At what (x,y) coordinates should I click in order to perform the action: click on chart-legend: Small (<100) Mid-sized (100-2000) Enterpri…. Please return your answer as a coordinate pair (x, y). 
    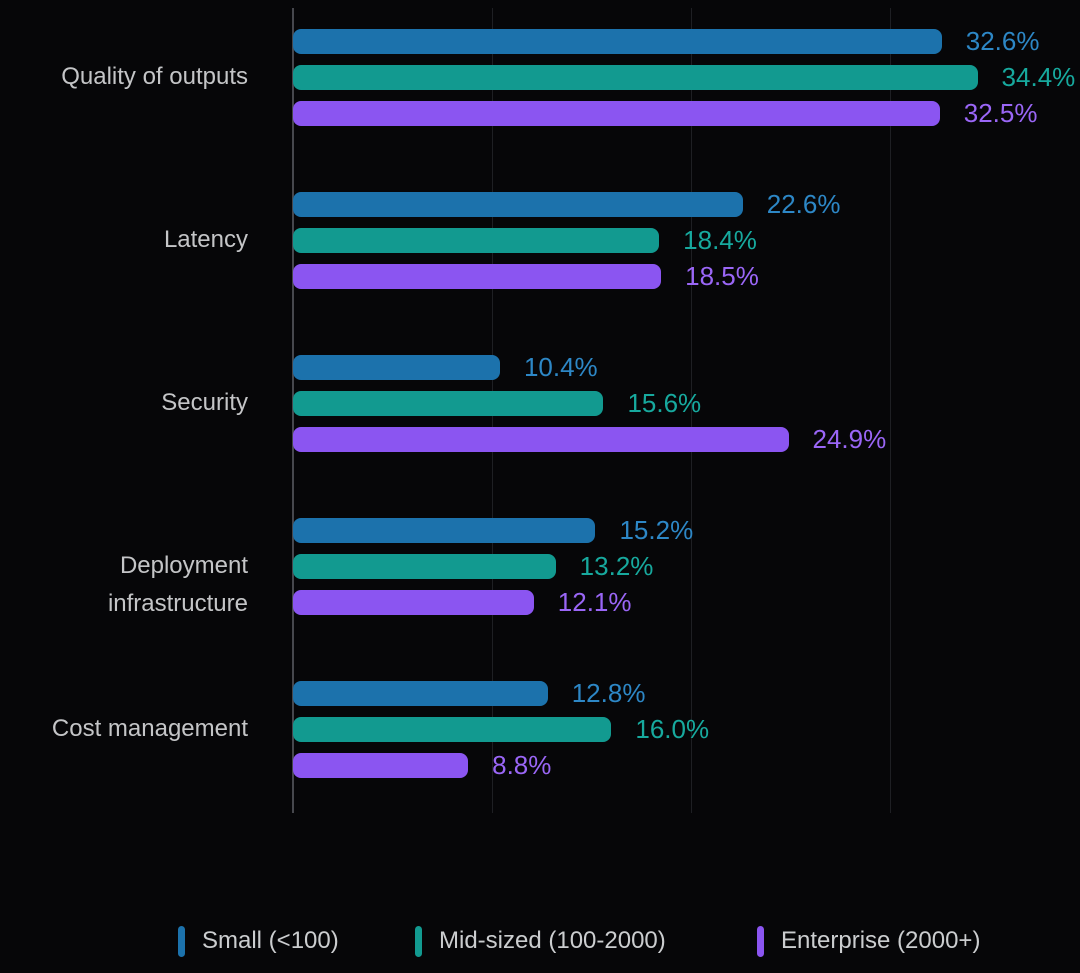
    Looking at the image, I should click on (540, 941).